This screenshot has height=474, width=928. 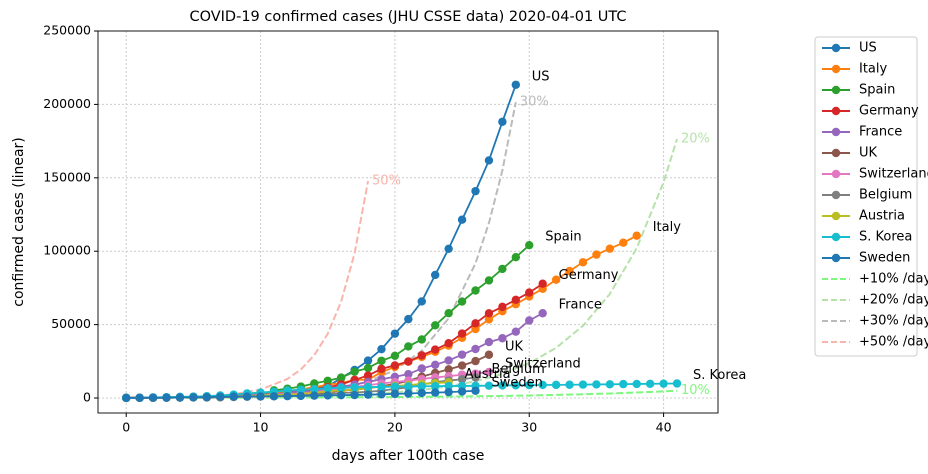 What do you see at coordinates (893, 174) in the screenshot?
I see `legend-label: Switzerland` at bounding box center [893, 174].